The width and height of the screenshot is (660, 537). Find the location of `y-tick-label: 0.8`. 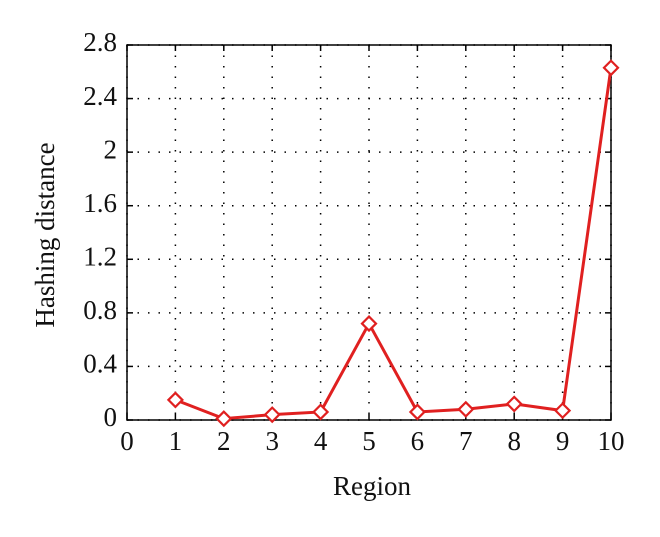

y-tick-label: 0.8 is located at coordinates (100, 310).